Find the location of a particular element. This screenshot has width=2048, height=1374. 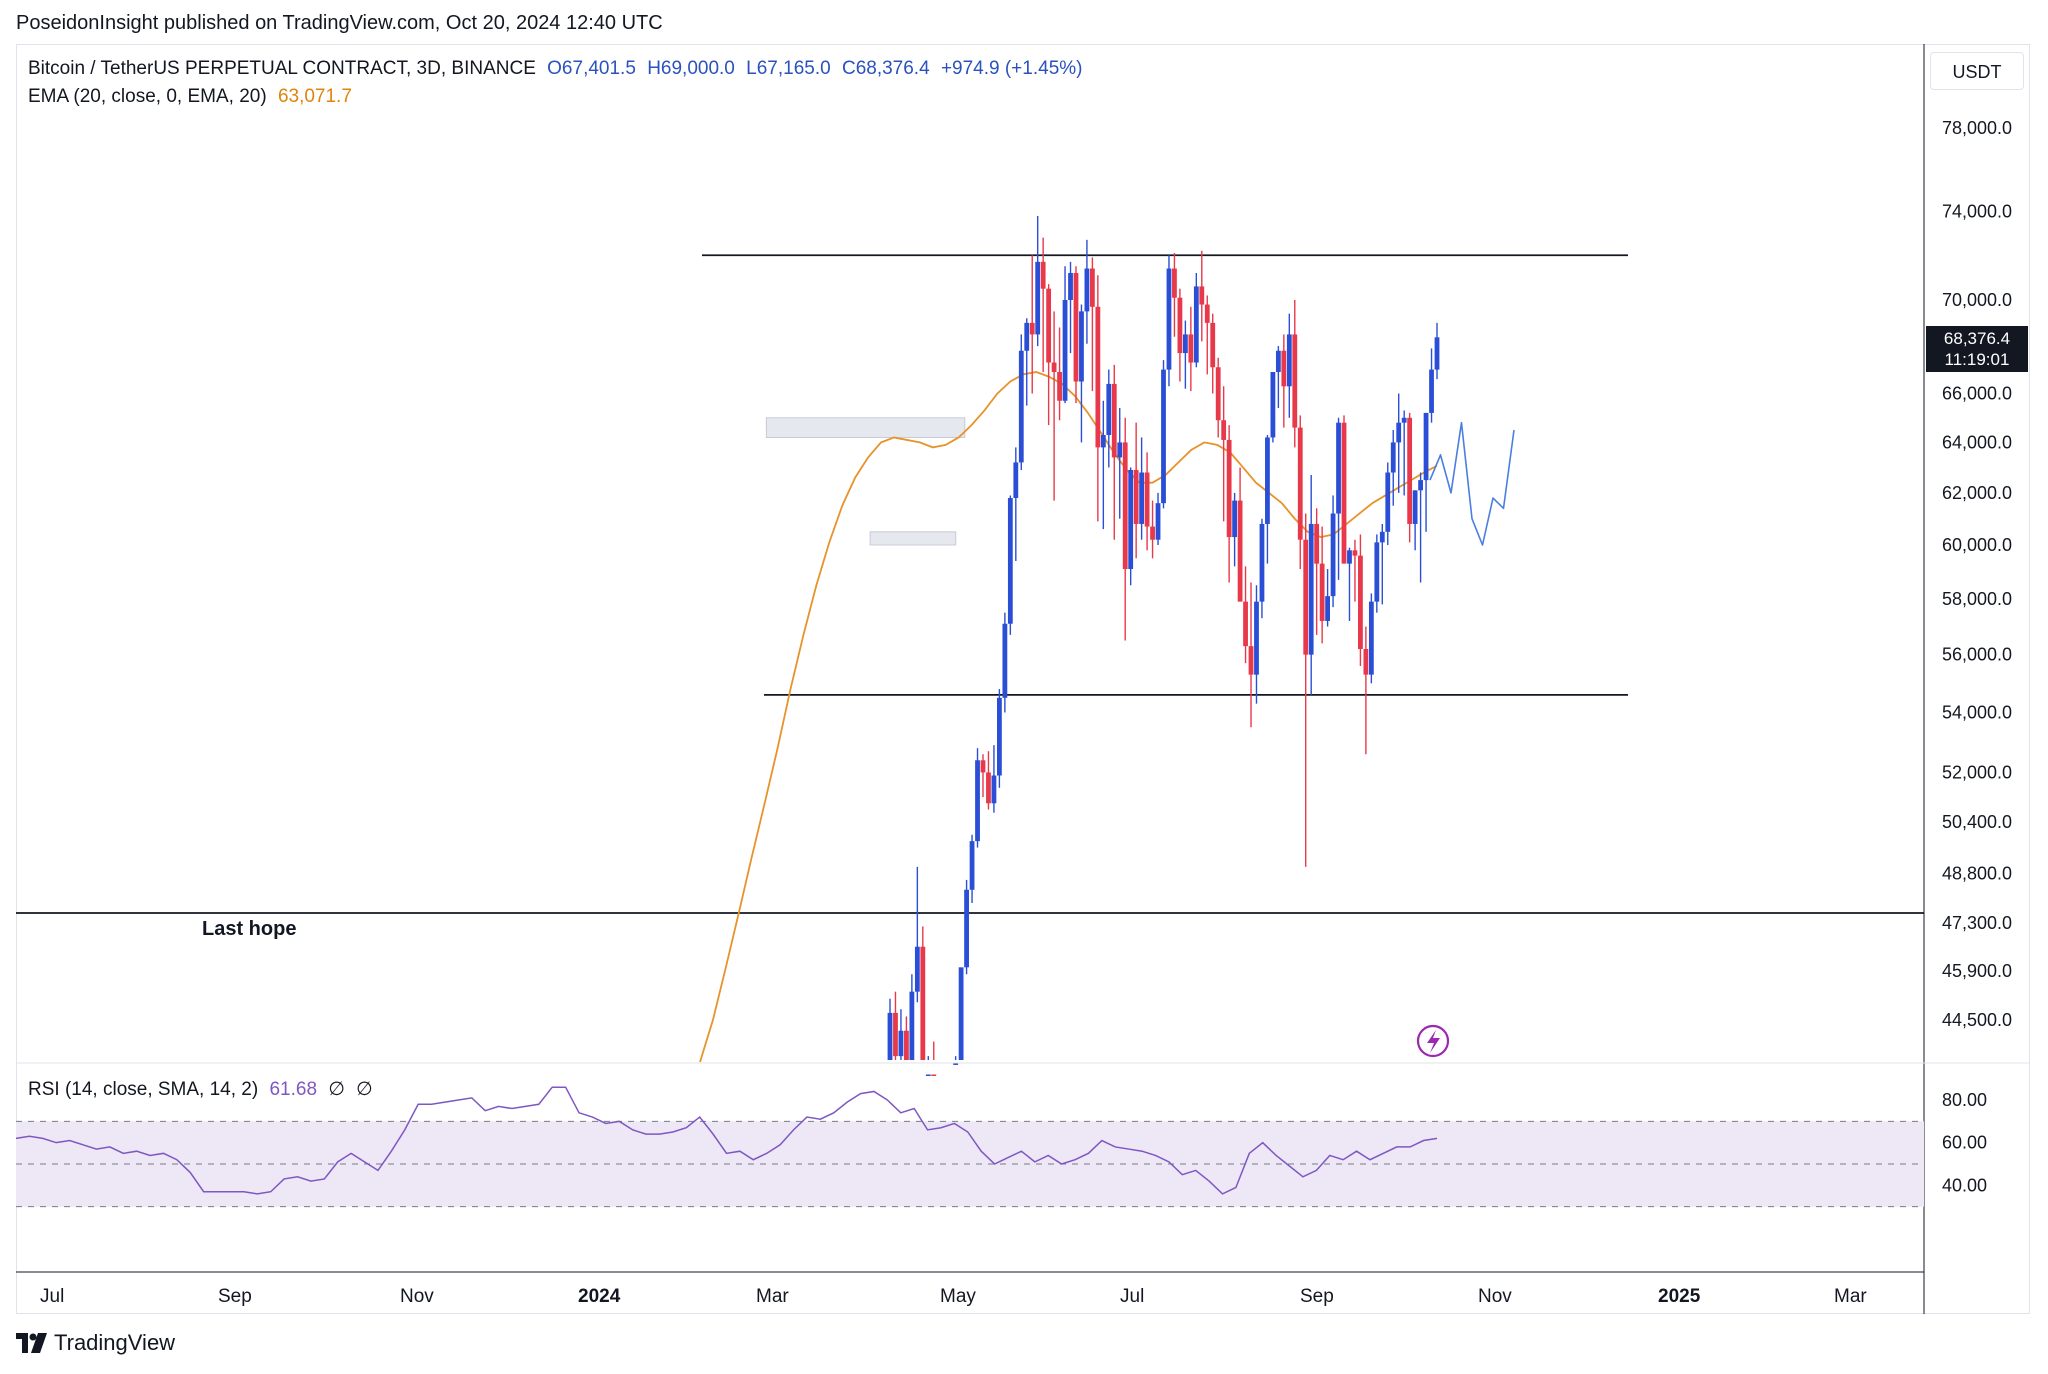

price-axis-label: 78,000.0 is located at coordinates (1977, 128).